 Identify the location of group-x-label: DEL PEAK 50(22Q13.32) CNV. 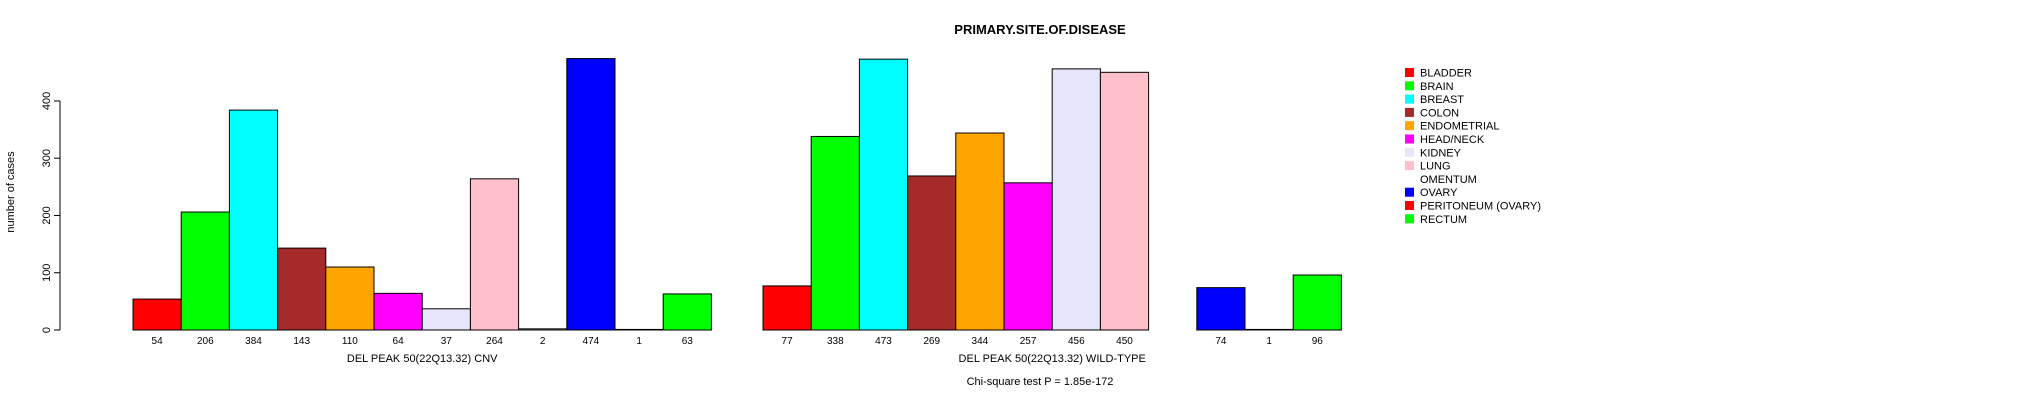
(422, 359).